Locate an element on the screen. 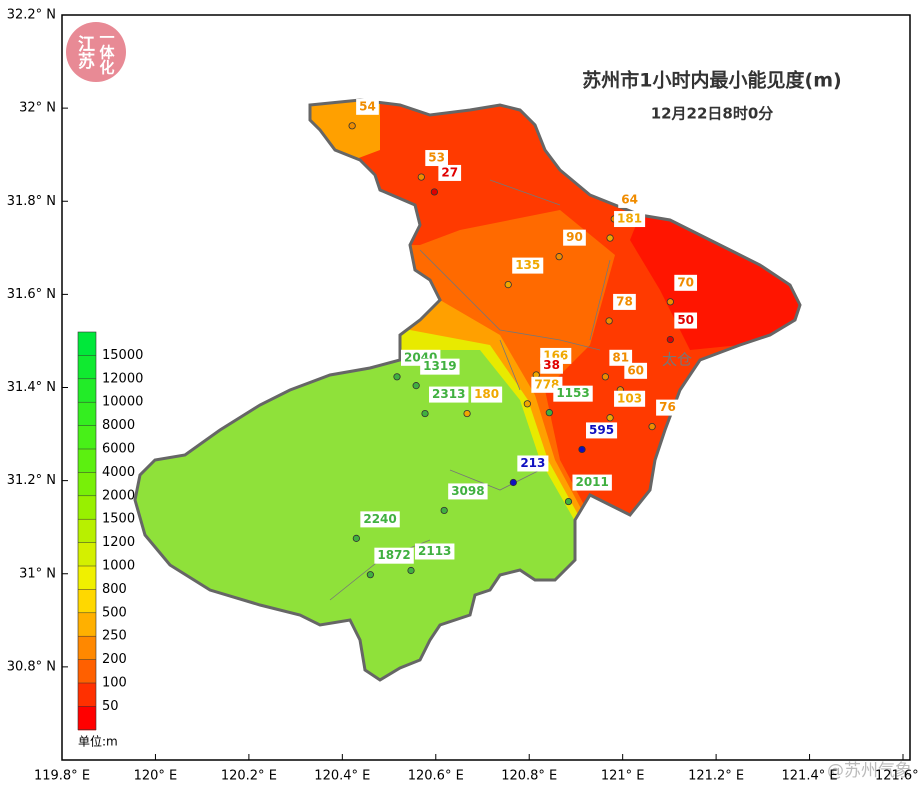  station-value: 54 is located at coordinates (367, 106).